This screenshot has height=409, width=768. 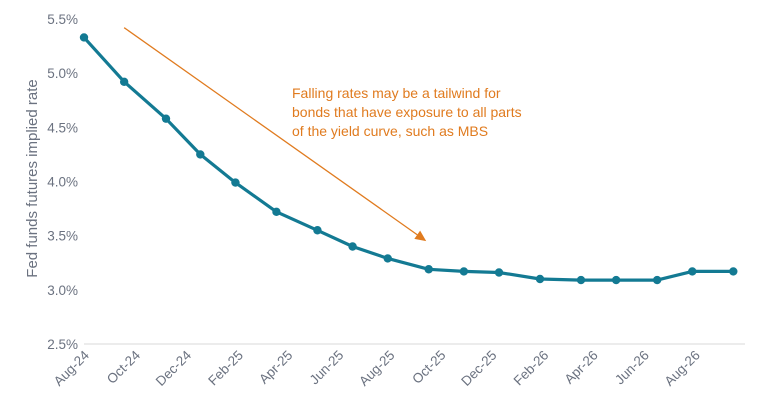 I want to click on y-axis-ticks: 2.5% 3.0% 3.5% 4.0% 4.5% 5.0% 5.5%, so click(x=62, y=182).